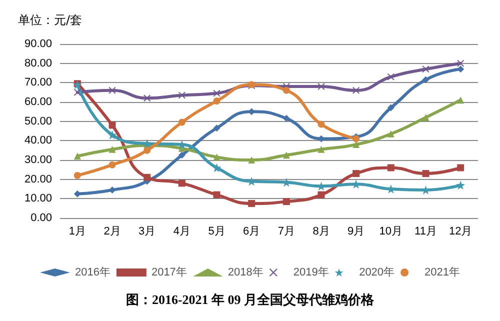  What do you see at coordinates (38, 63) in the screenshot?
I see `y-tick-label: 80.00` at bounding box center [38, 63].